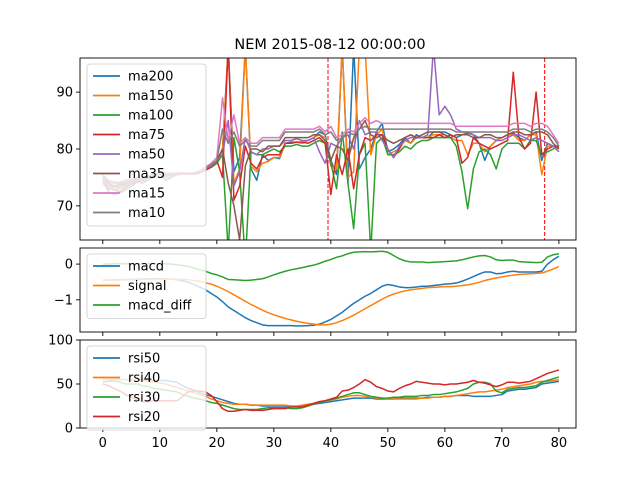 This screenshot has height=480, width=640. Describe the element at coordinates (64, 150) in the screenshot. I see `y-tick-label: 80` at that location.